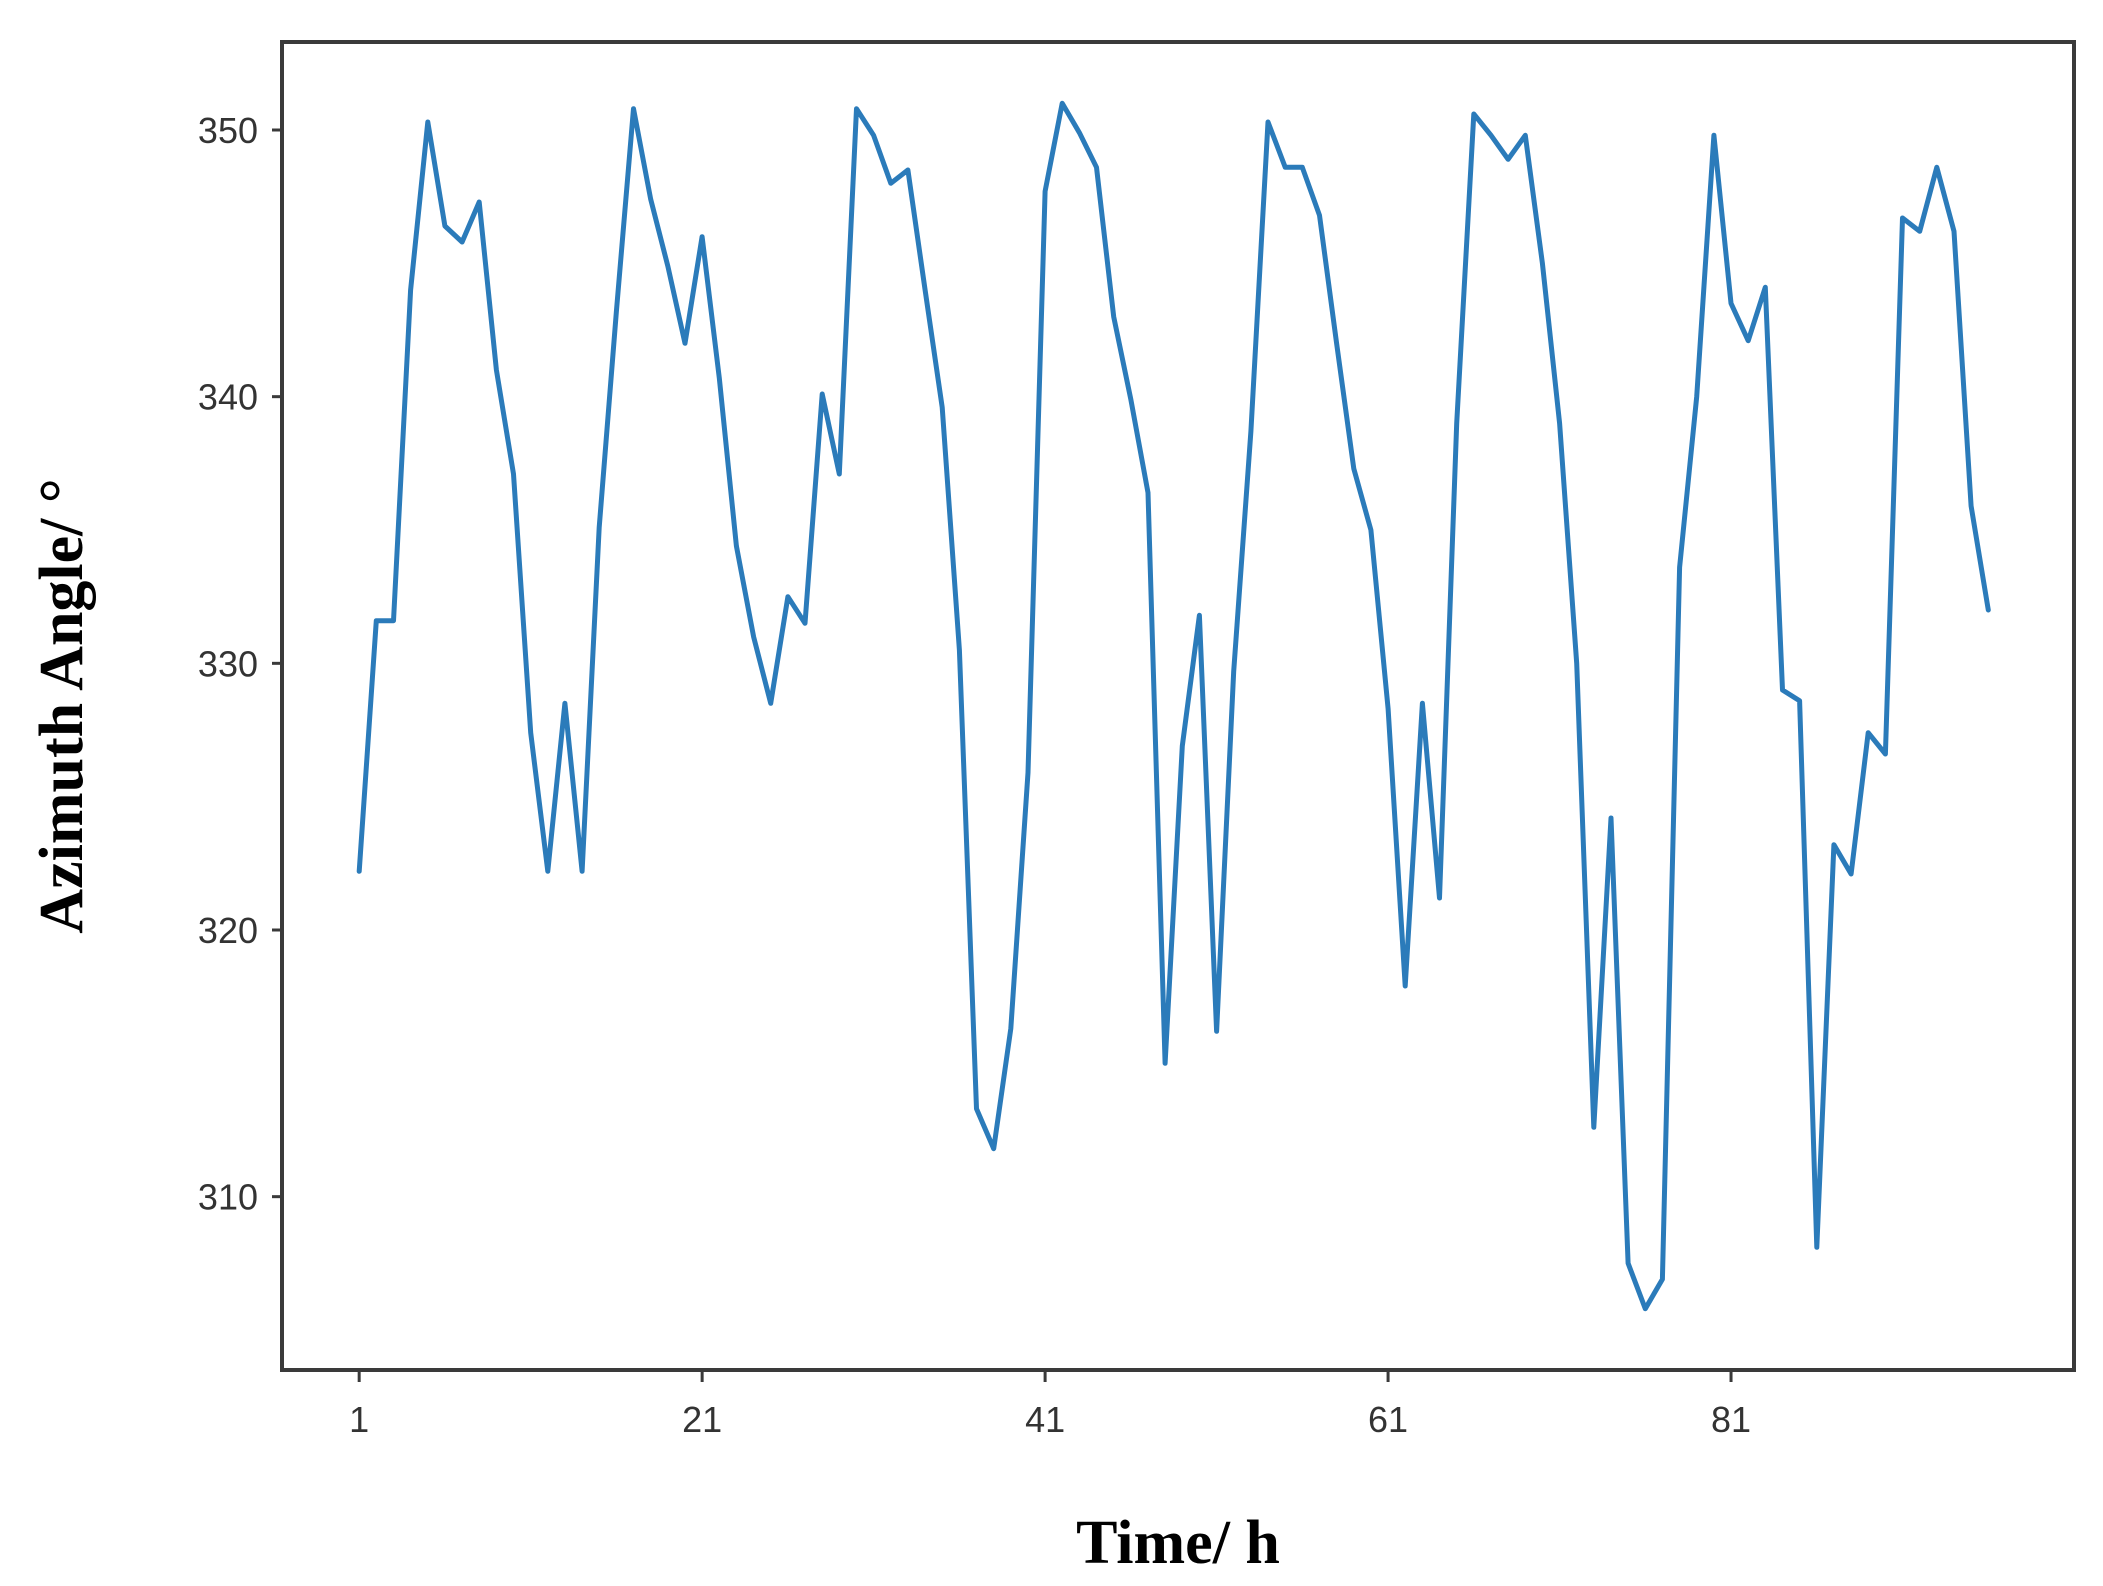 This screenshot has height=1586, width=2103. I want to click on y-tick-label: 330, so click(228, 663).